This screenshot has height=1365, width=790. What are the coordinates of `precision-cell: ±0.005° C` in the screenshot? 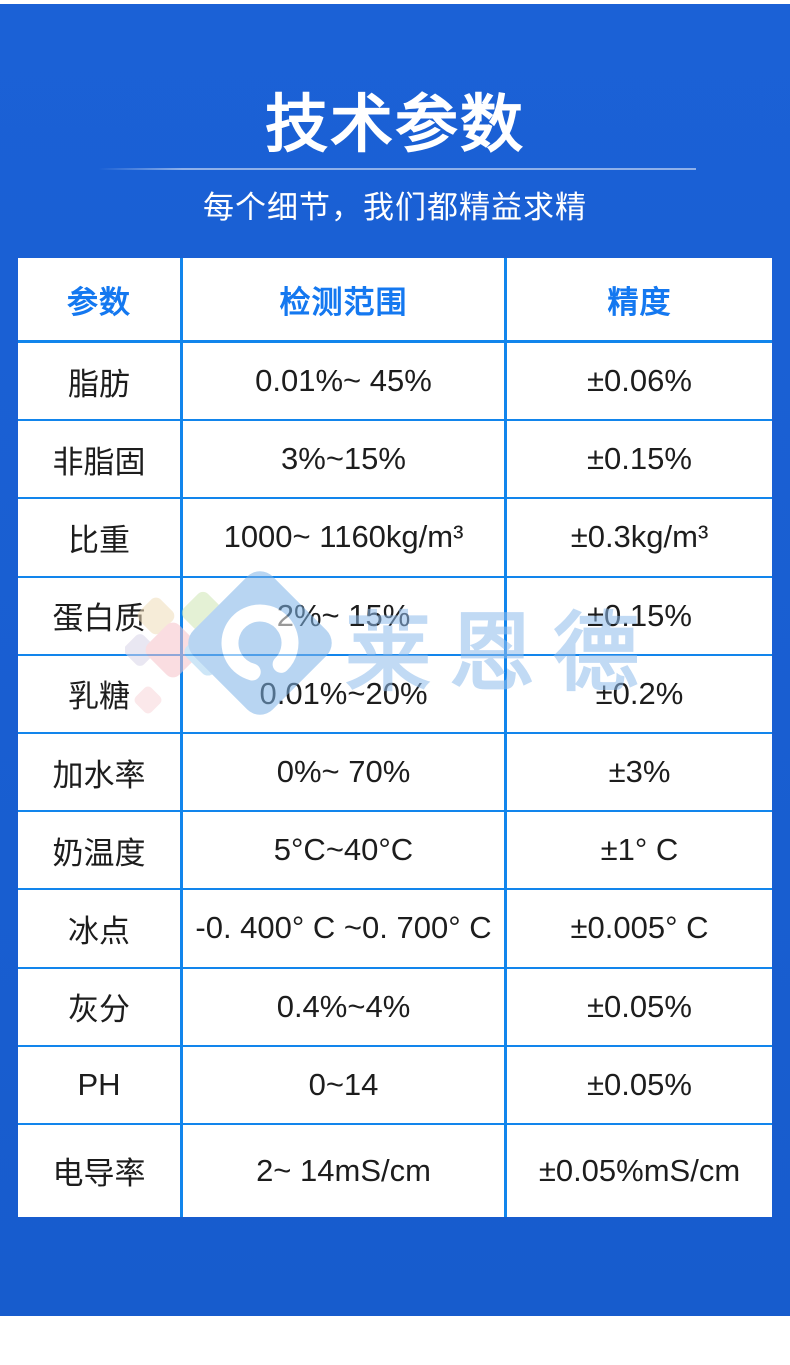 It's located at (639, 929).